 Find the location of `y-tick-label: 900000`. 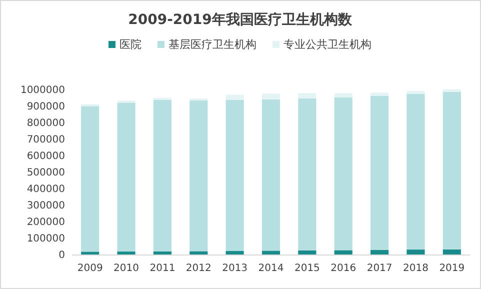

y-tick-label: 900000 is located at coordinates (45, 107).